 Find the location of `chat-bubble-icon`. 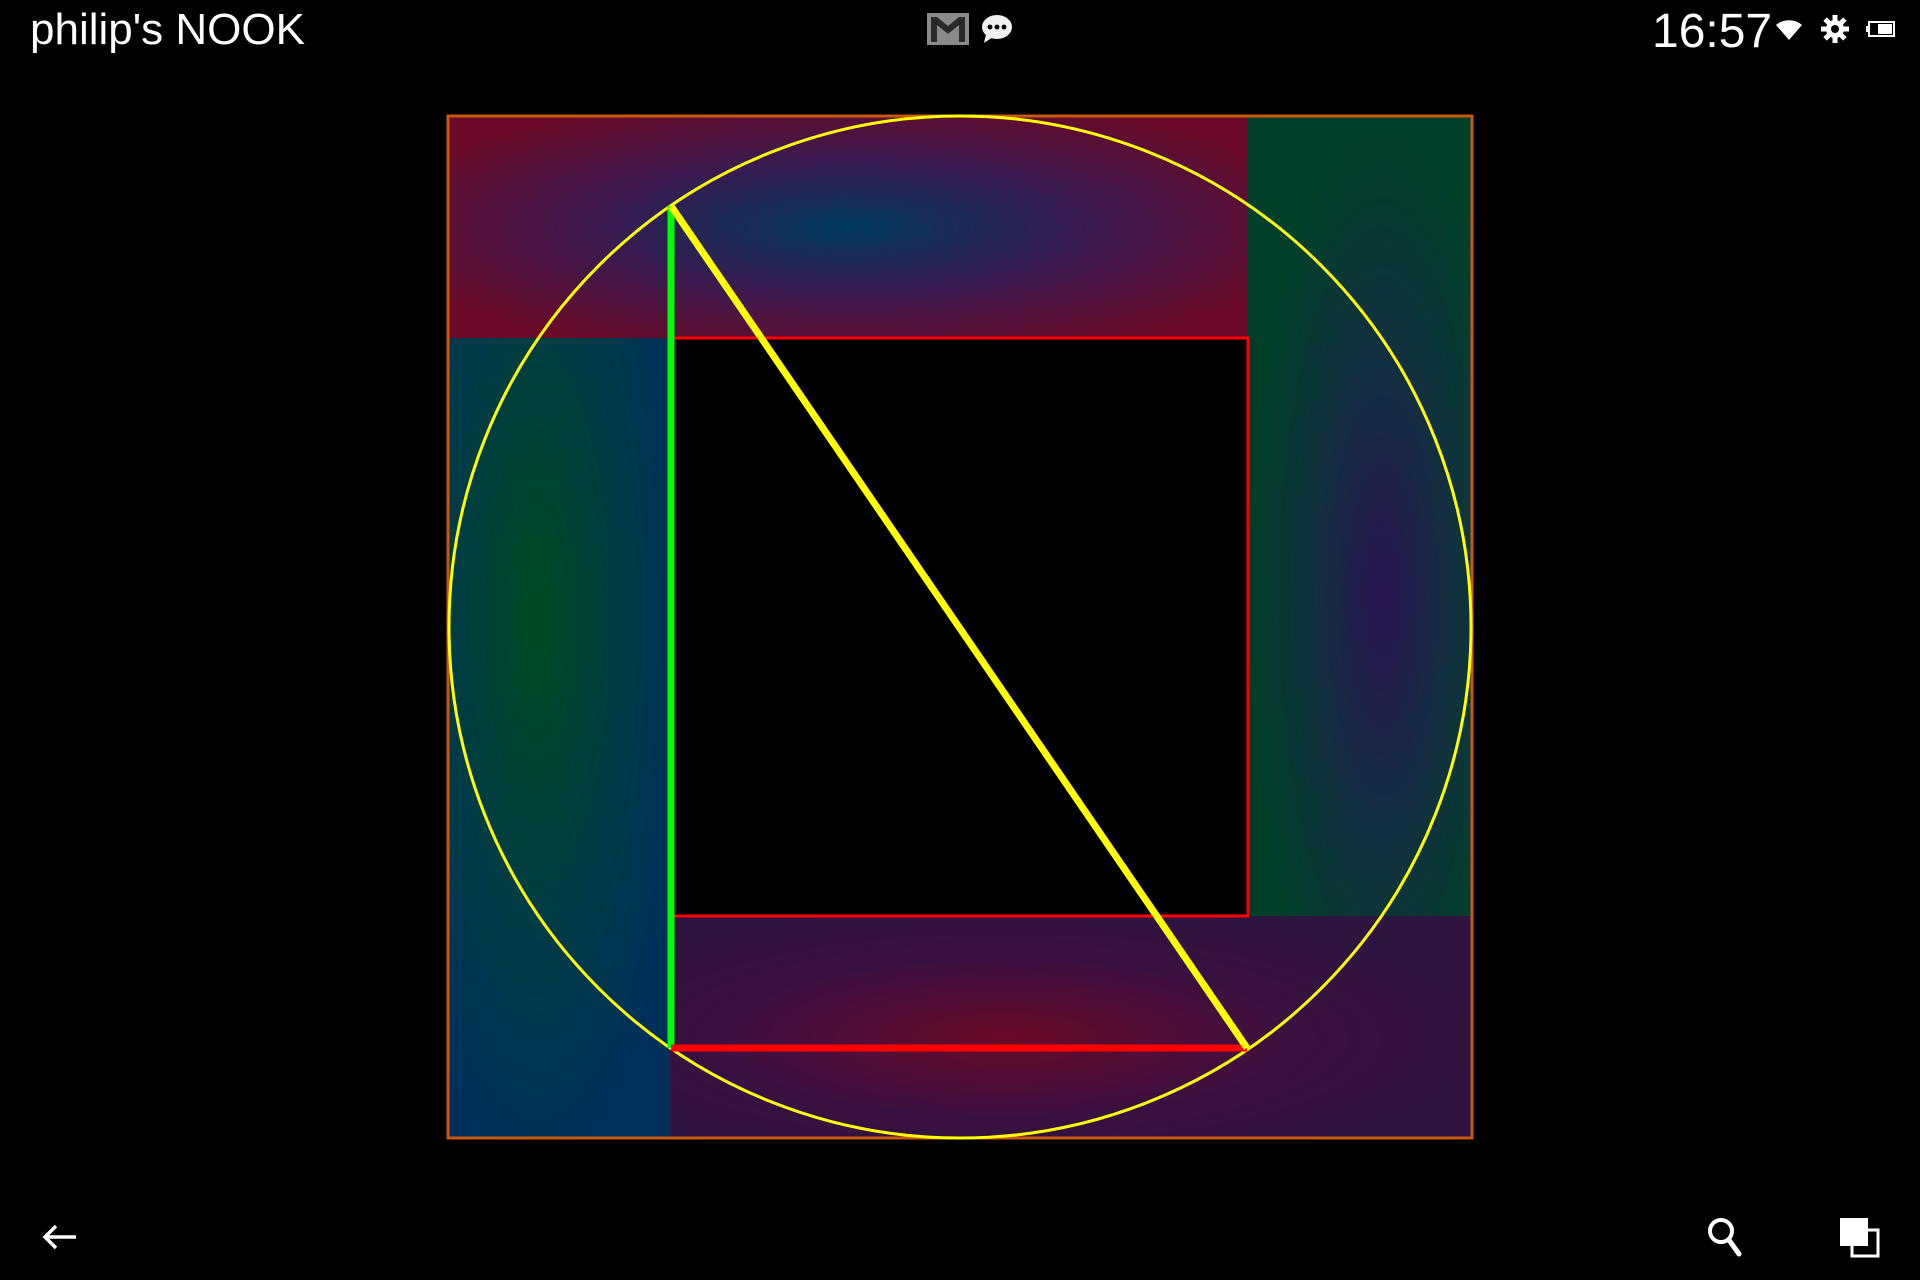

chat-bubble-icon is located at coordinates (997, 29).